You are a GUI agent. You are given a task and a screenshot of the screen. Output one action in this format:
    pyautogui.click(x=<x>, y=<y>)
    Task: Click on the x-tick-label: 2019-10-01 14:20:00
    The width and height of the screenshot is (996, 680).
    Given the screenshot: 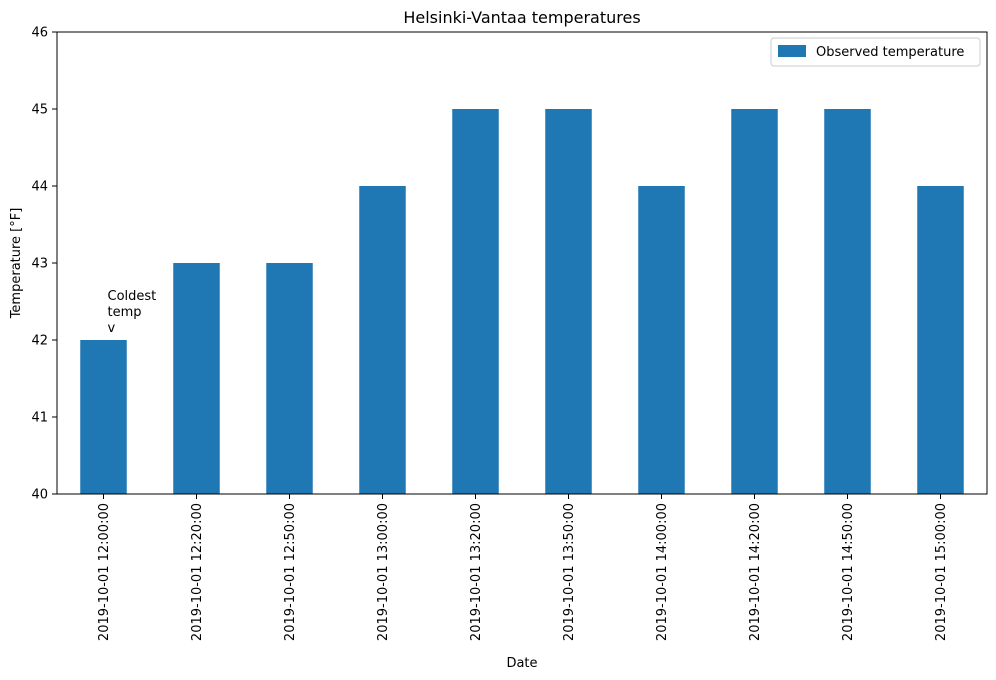 What is the action you would take?
    pyautogui.click(x=755, y=572)
    